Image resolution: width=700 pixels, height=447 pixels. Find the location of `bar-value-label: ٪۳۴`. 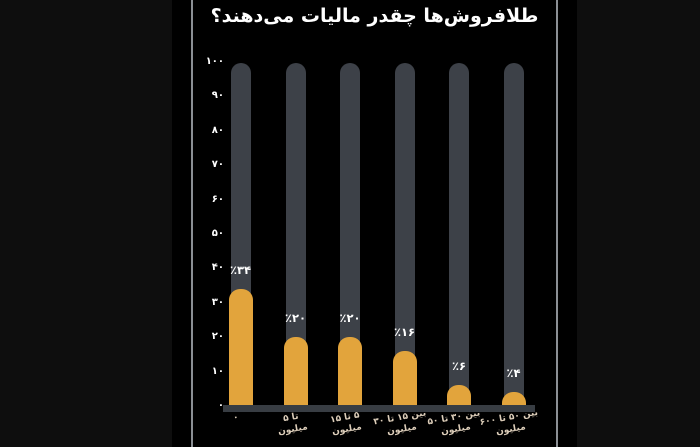

bar-value-label: ٪۳۴ is located at coordinates (240, 270).